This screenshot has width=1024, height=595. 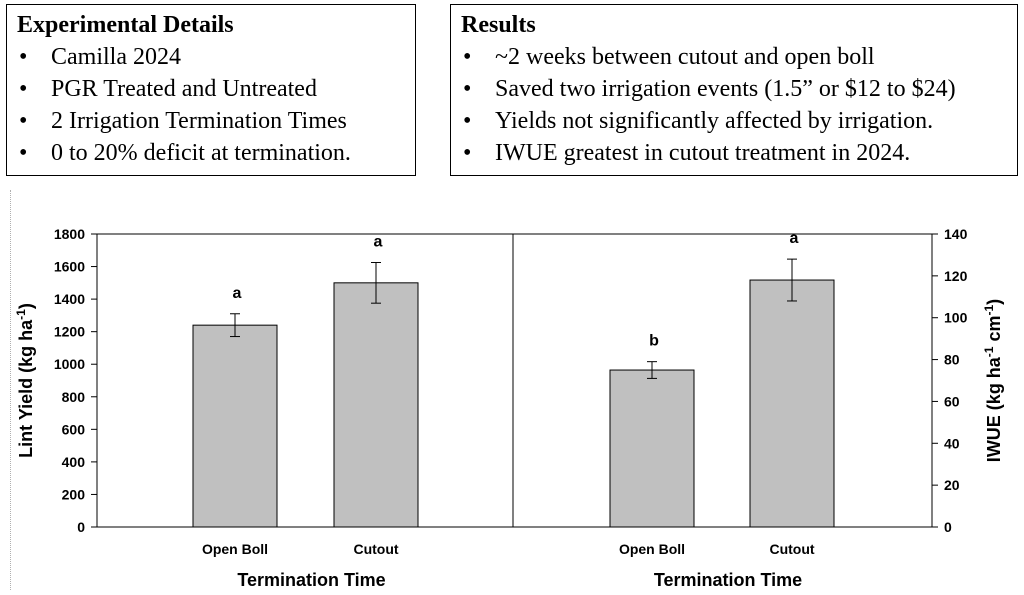 I want to click on divider-line, so click(x=11, y=390).